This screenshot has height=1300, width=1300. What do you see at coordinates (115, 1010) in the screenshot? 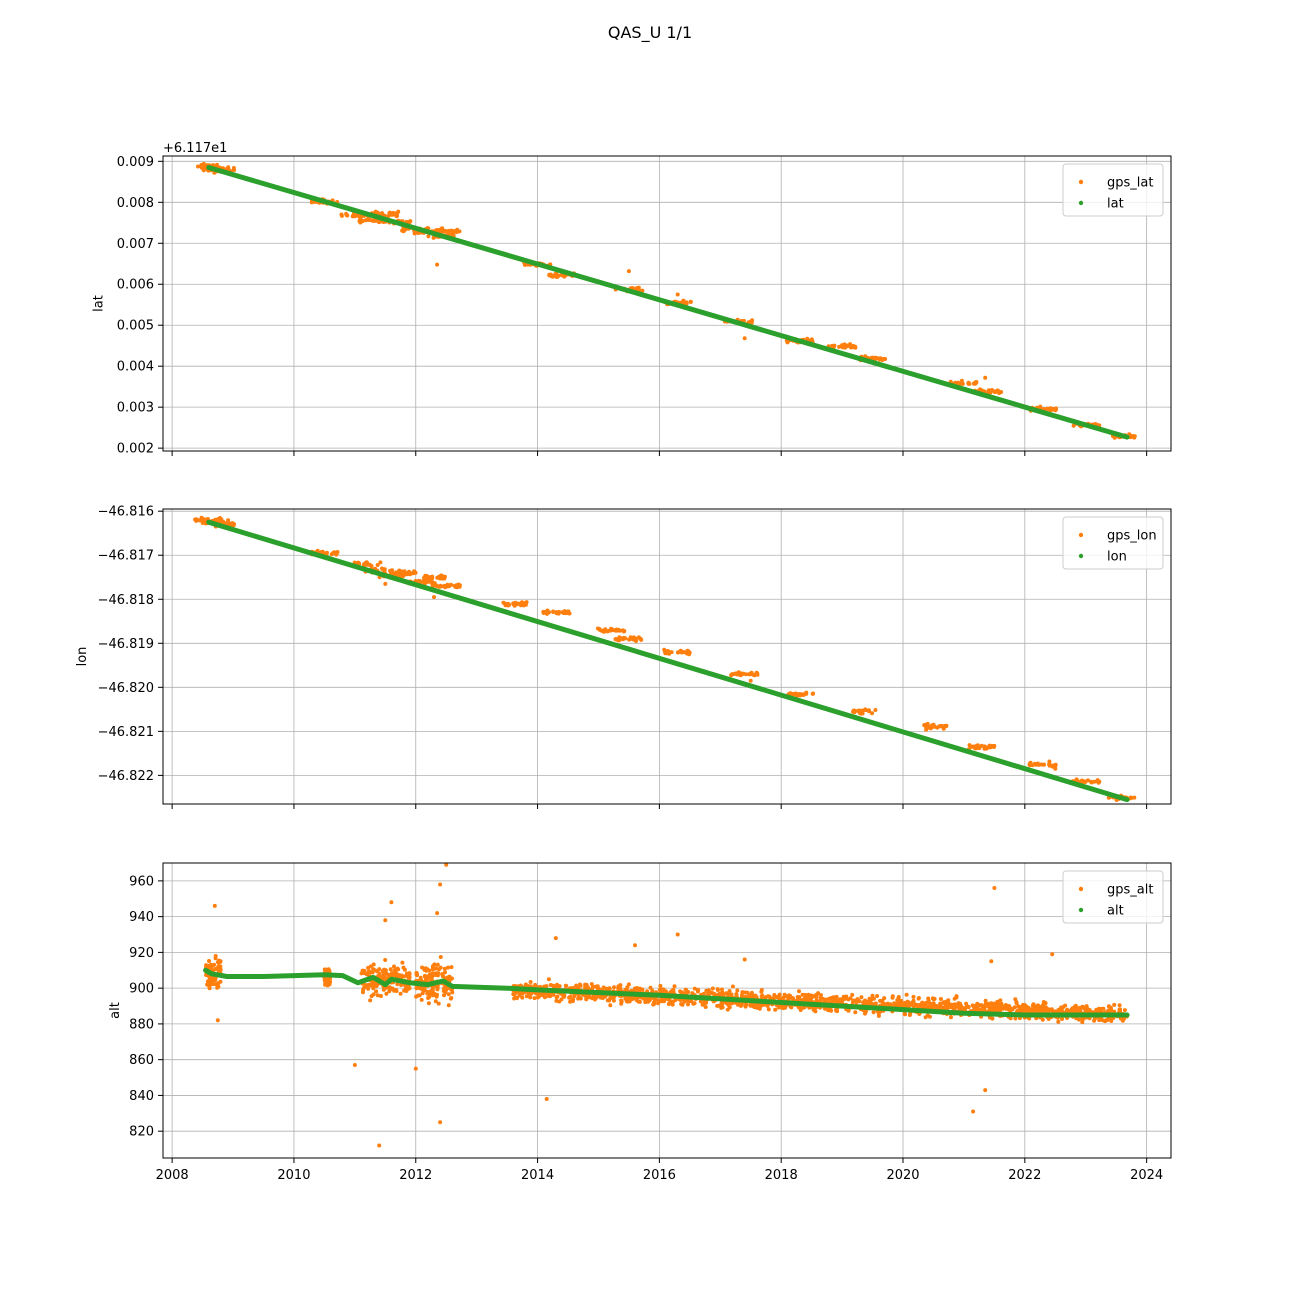
I see `y-axis-label: alt` at bounding box center [115, 1010].